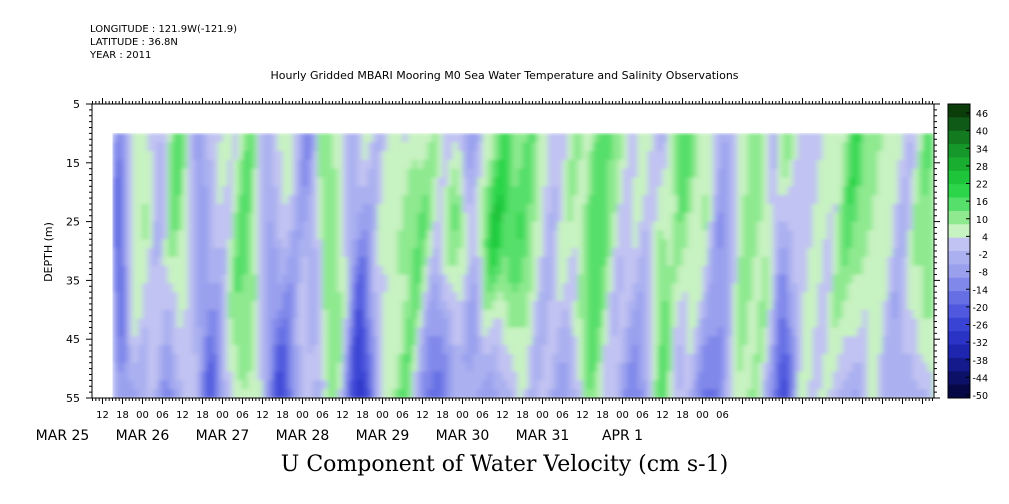 This screenshot has height=504, width=1009. I want to click on x-hour-tick-label: 06, so click(322, 415).